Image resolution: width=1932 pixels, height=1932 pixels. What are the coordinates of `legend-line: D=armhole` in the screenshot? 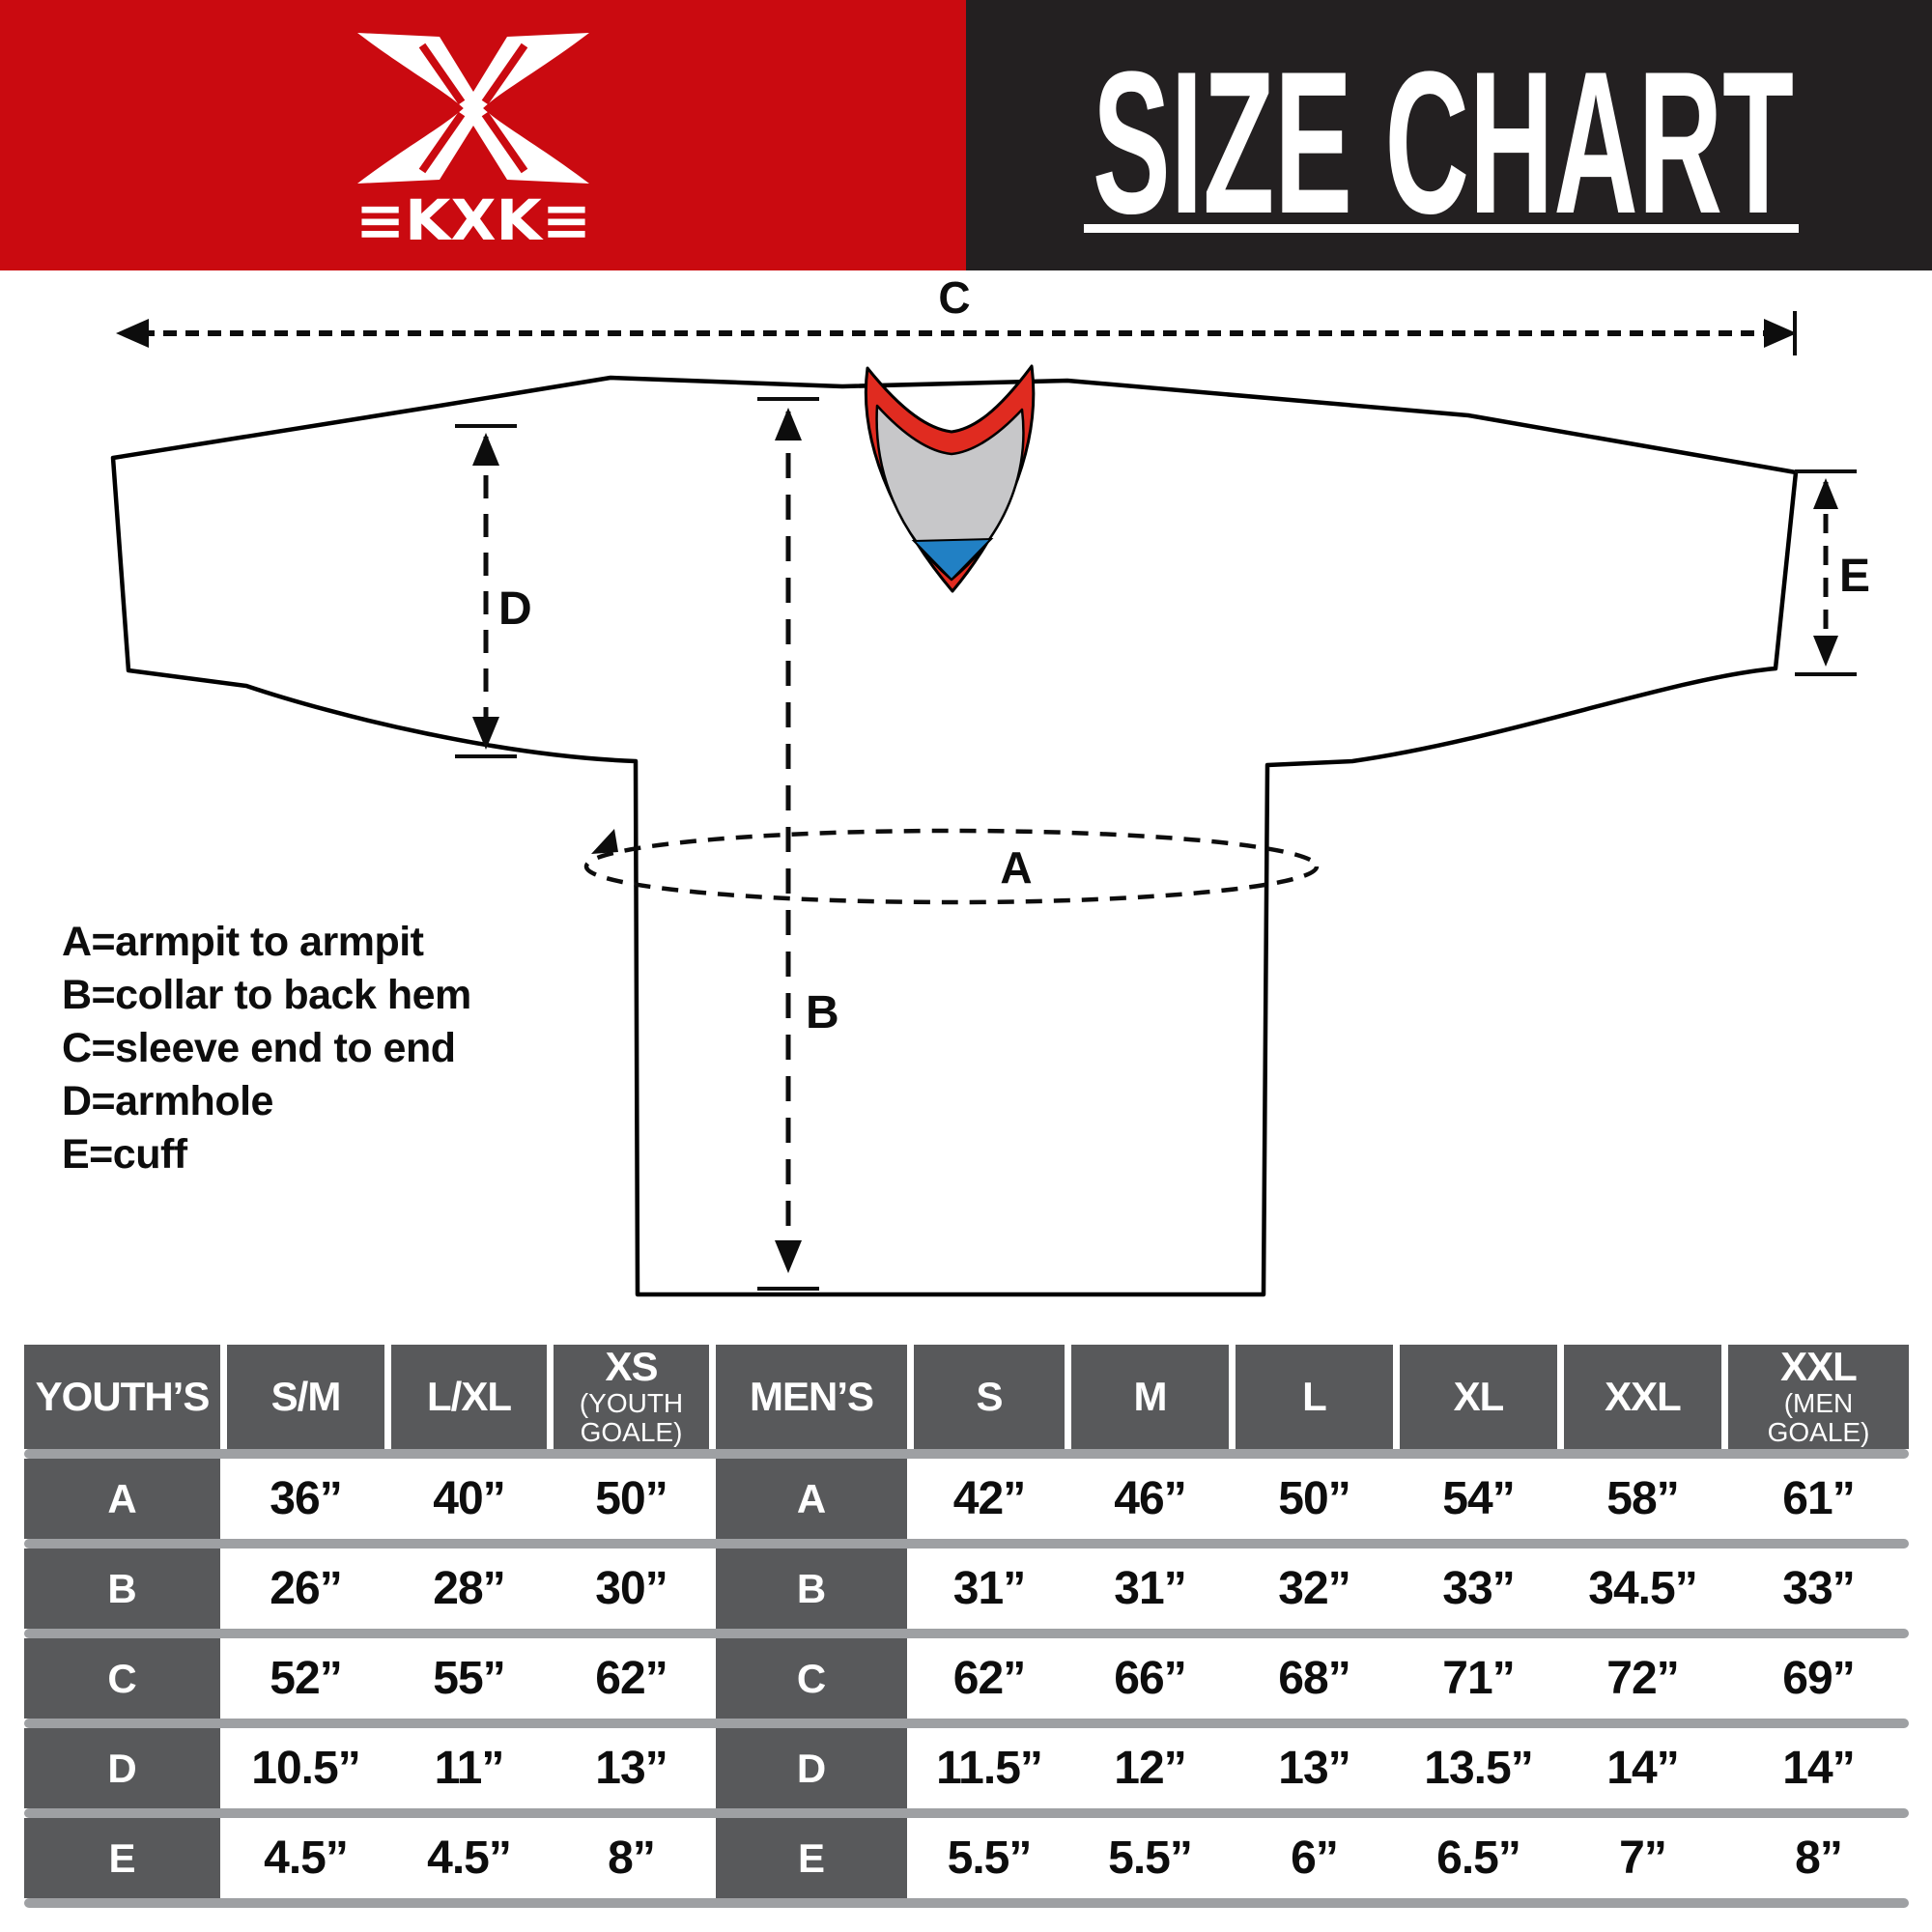 It's located at (167, 1101).